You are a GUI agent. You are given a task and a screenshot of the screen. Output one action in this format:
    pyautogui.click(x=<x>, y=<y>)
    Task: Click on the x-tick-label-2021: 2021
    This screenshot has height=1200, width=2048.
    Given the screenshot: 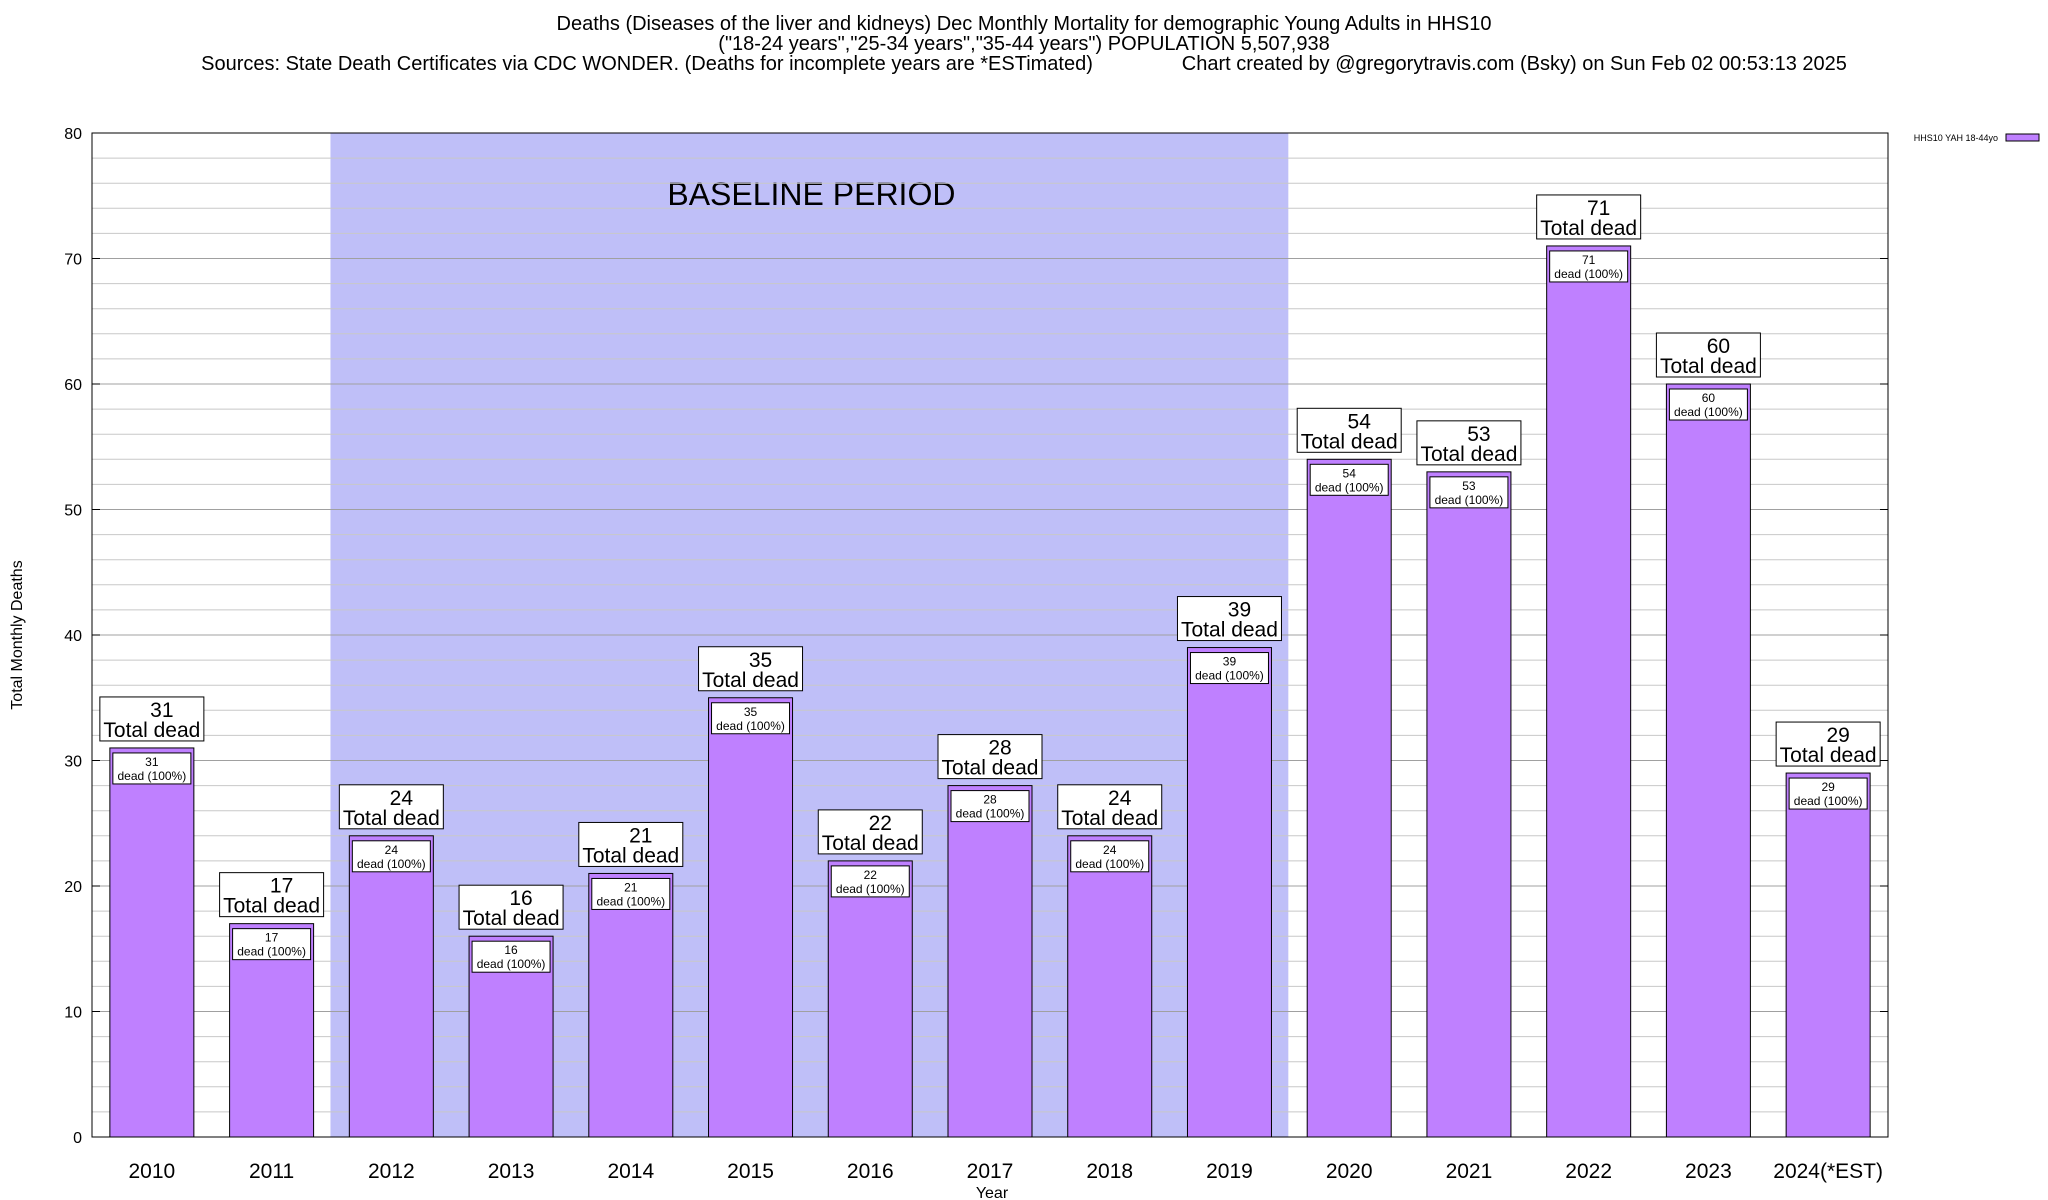 What is the action you would take?
    pyautogui.click(x=1469, y=1171)
    